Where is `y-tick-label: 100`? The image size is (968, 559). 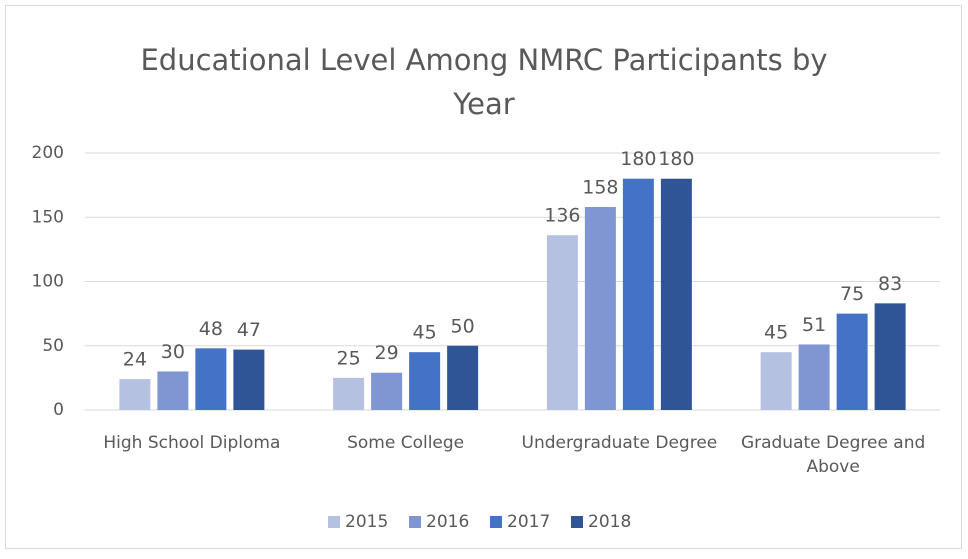 y-tick-label: 100 is located at coordinates (48, 282).